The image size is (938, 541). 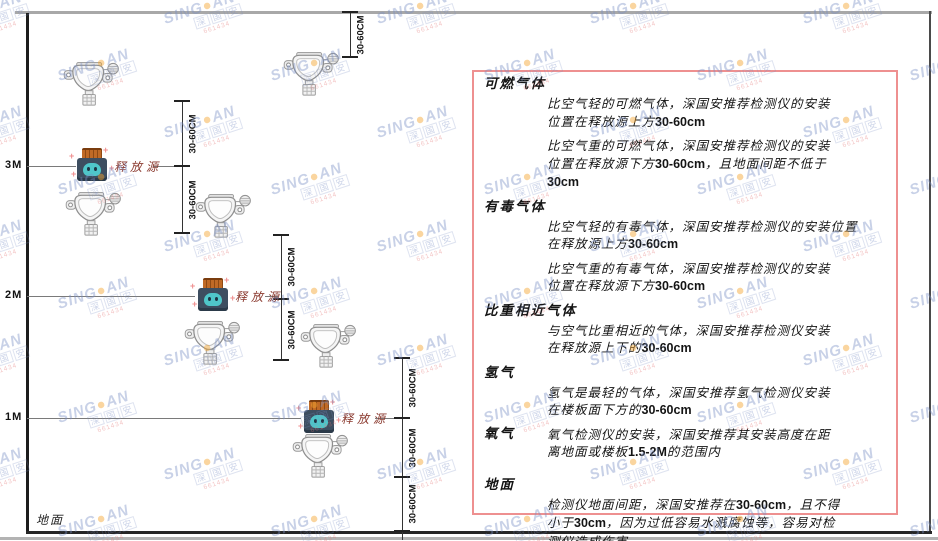 I want to click on ceiling-line, so click(x=473, y=12).